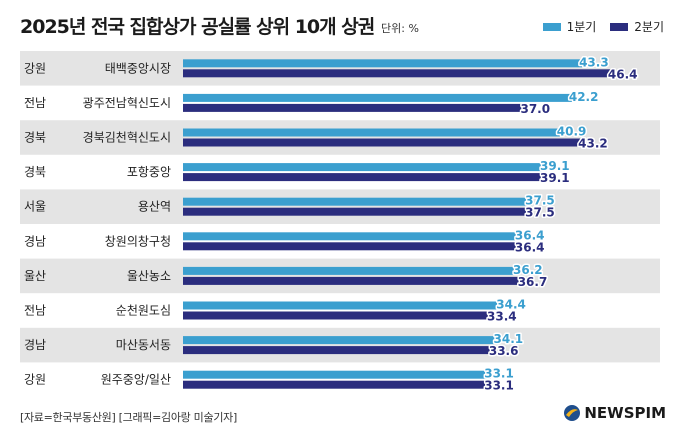  Describe the element at coordinates (528, 270) in the screenshot. I see `value-label-q1: 36.2` at that location.